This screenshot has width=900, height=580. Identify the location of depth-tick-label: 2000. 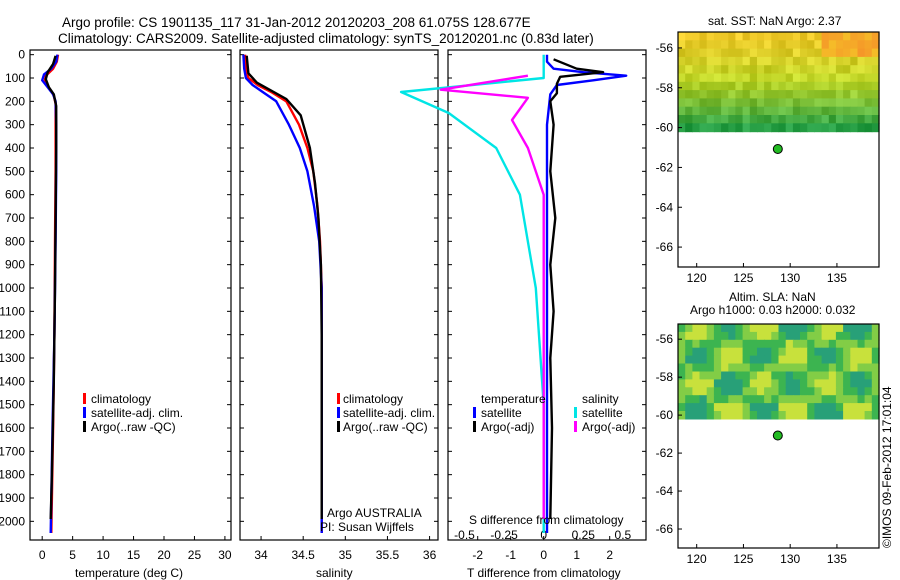
(12, 521).